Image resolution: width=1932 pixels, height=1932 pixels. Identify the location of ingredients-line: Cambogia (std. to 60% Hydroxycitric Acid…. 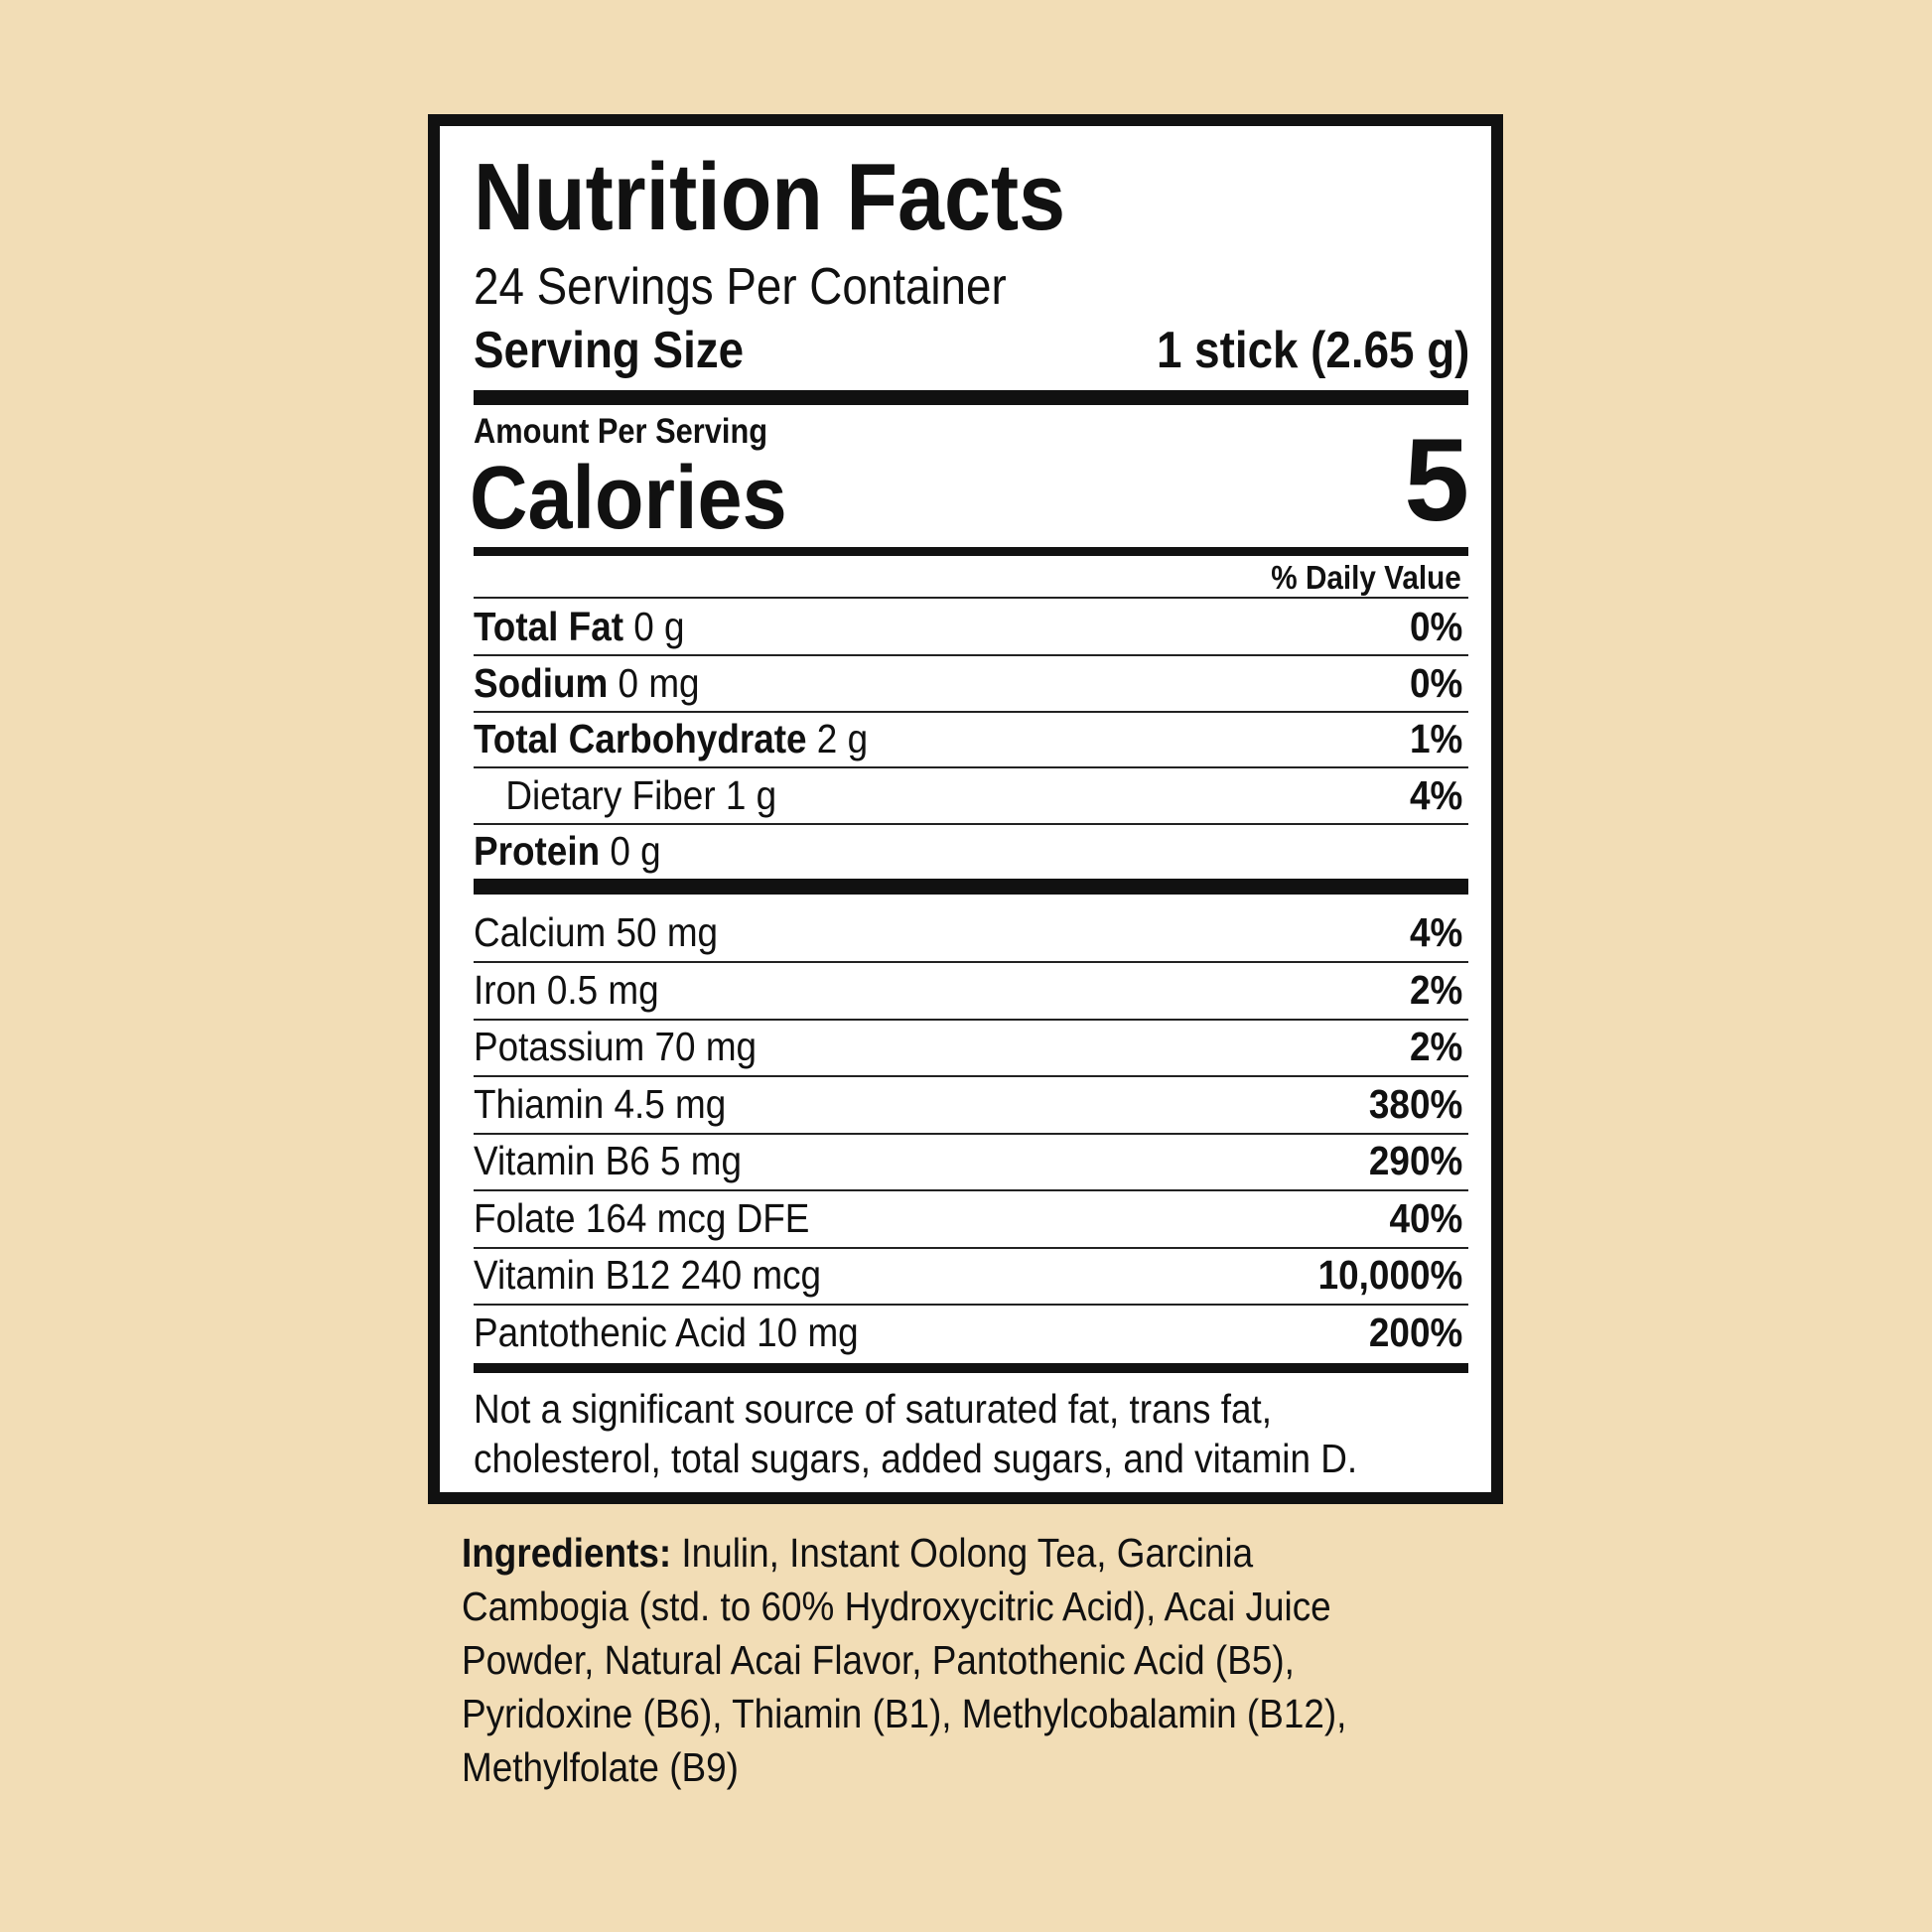
(897, 1607).